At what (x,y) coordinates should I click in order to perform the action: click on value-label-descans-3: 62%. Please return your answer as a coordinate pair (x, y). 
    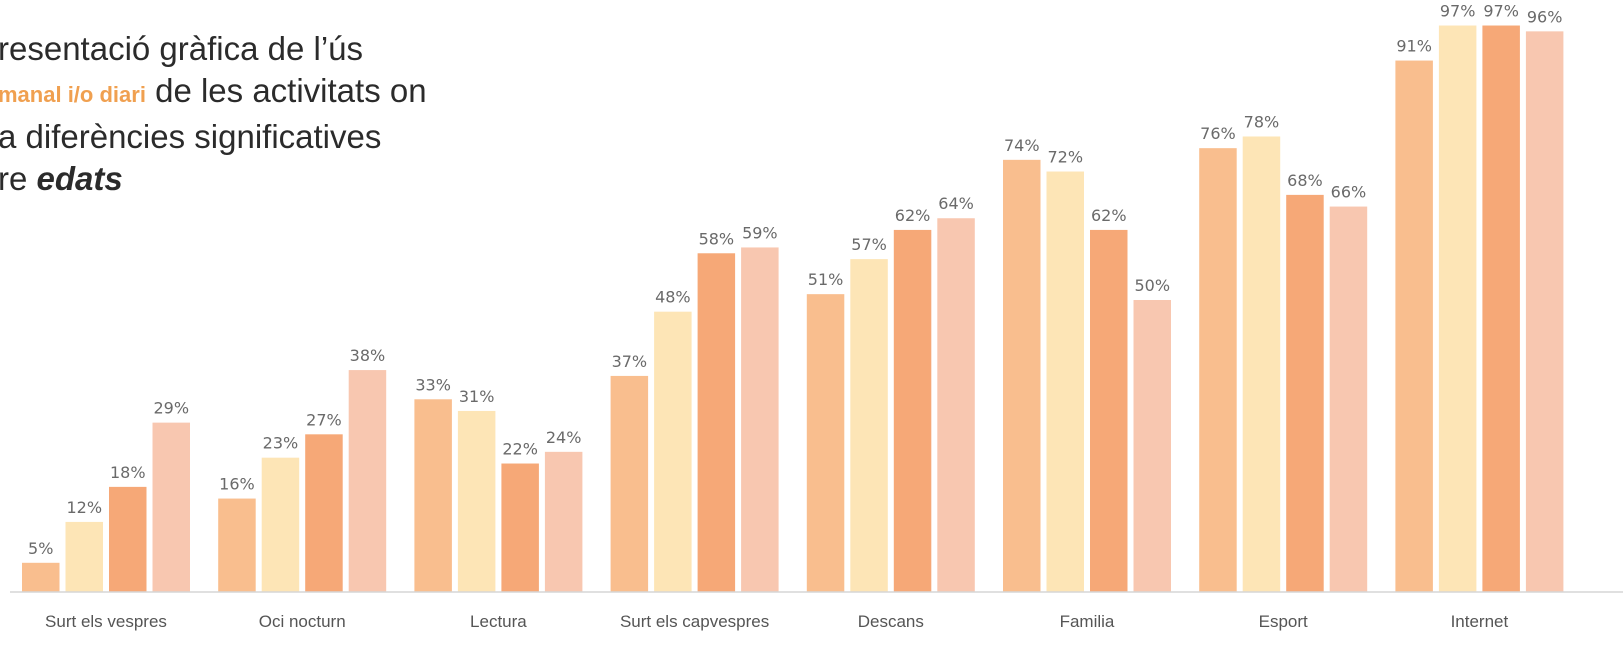
    Looking at the image, I should click on (913, 215).